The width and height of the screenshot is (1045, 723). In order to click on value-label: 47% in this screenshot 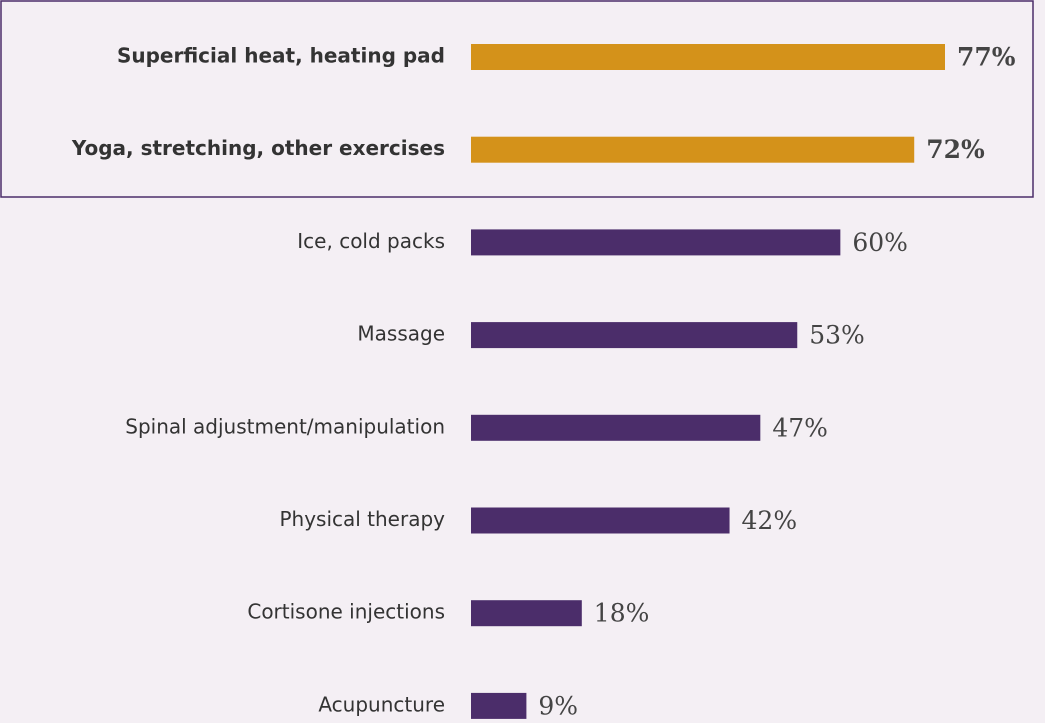, I will do `click(800, 427)`.